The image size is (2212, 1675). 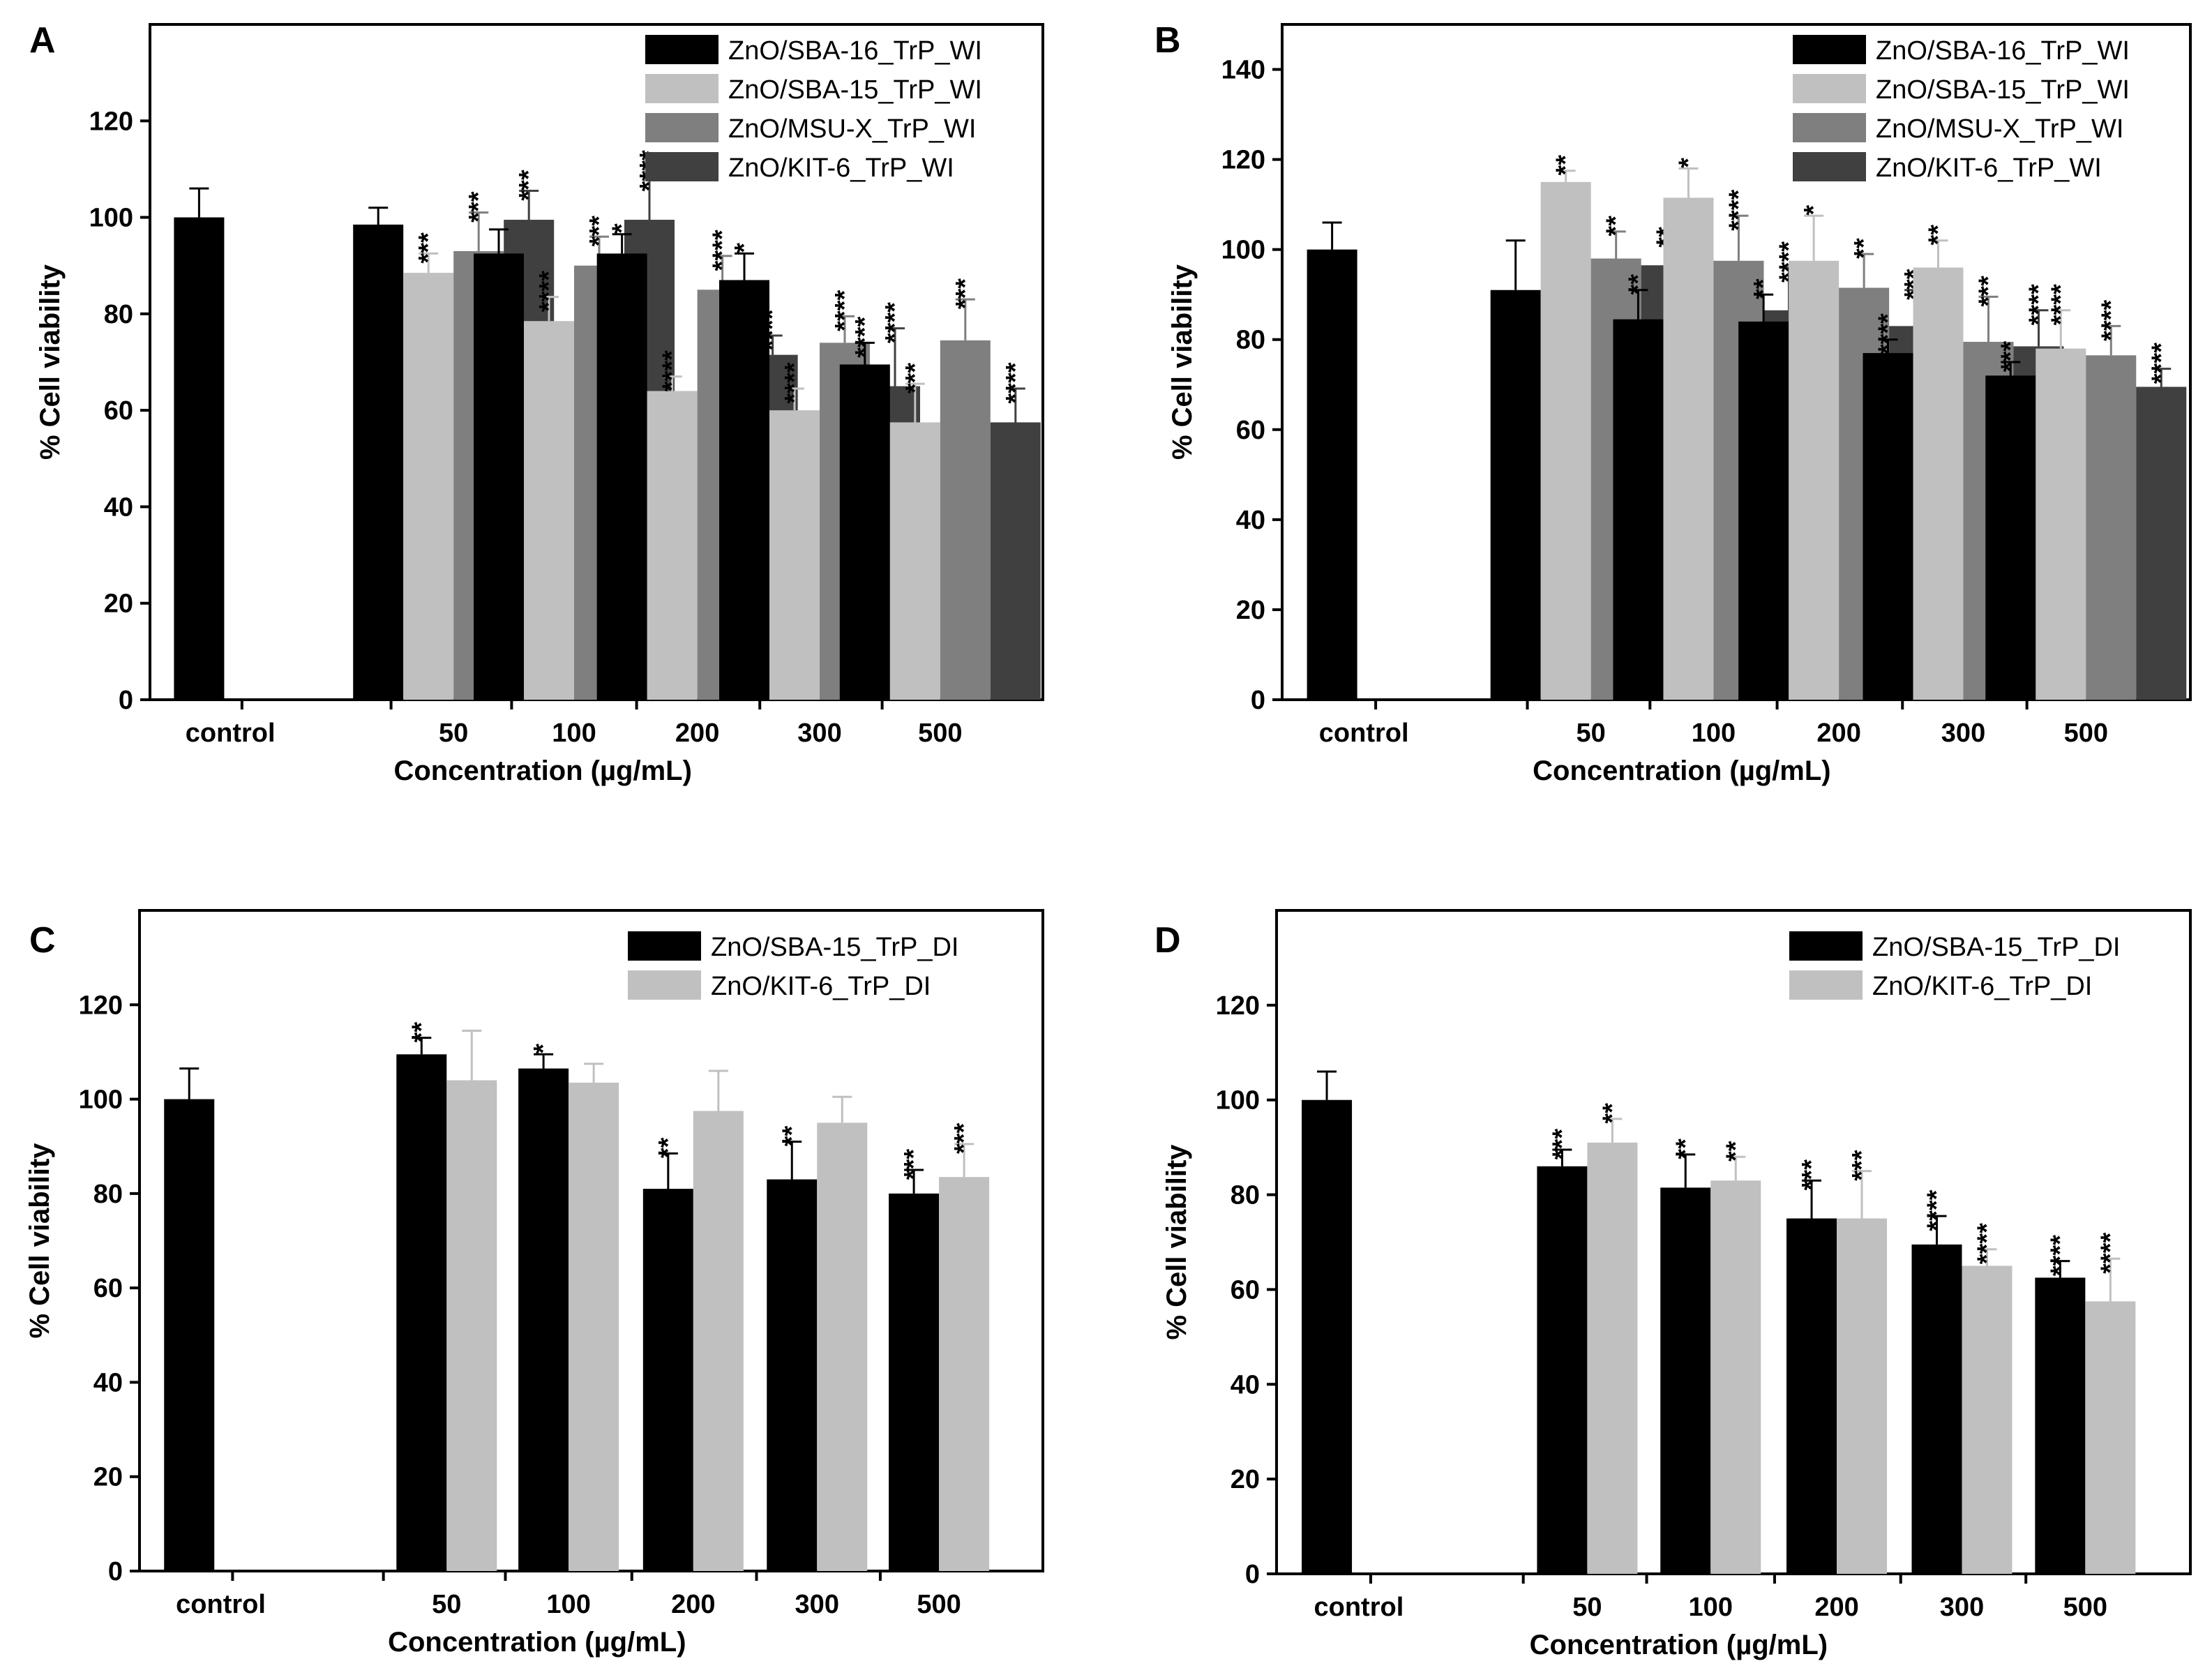 What do you see at coordinates (841, 168) in the screenshot?
I see `legend-label: ZnO/KIT-6_TrP_WI` at bounding box center [841, 168].